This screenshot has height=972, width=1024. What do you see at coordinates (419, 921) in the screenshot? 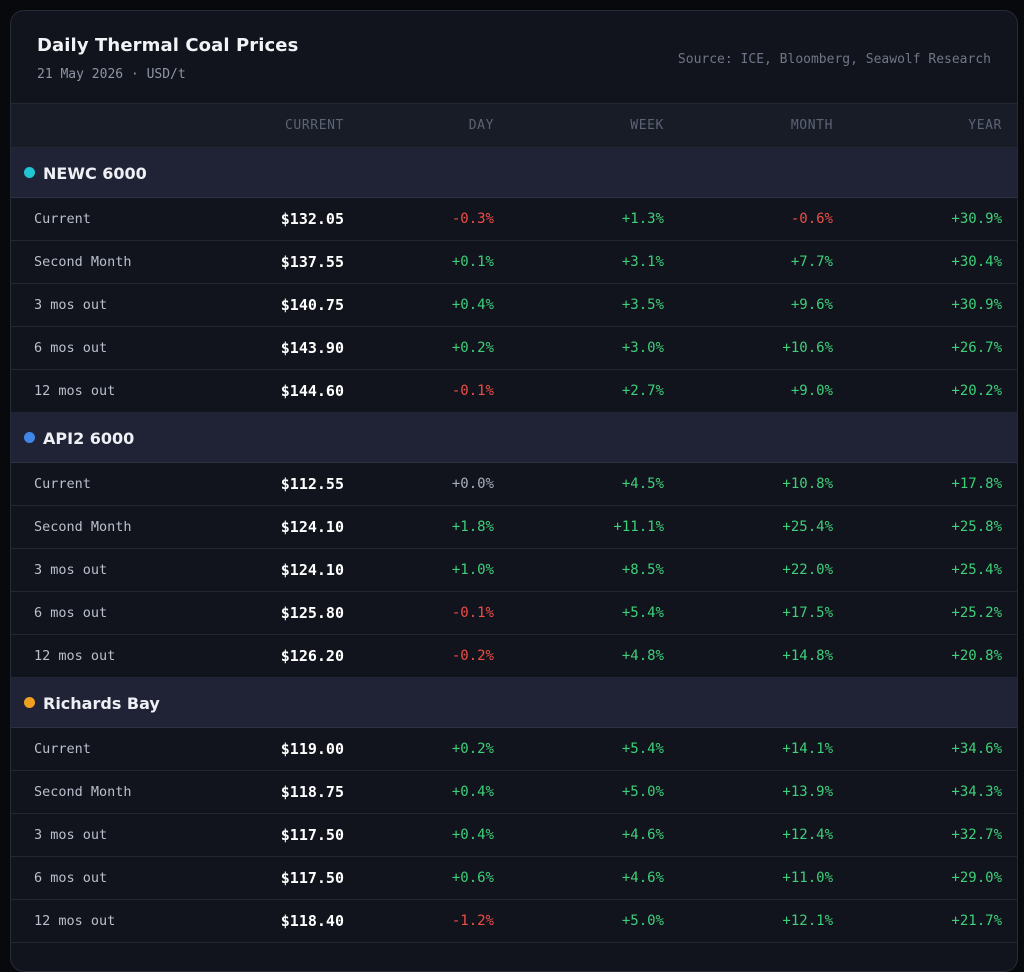
I see `day-change-cell: -1.2%` at bounding box center [419, 921].